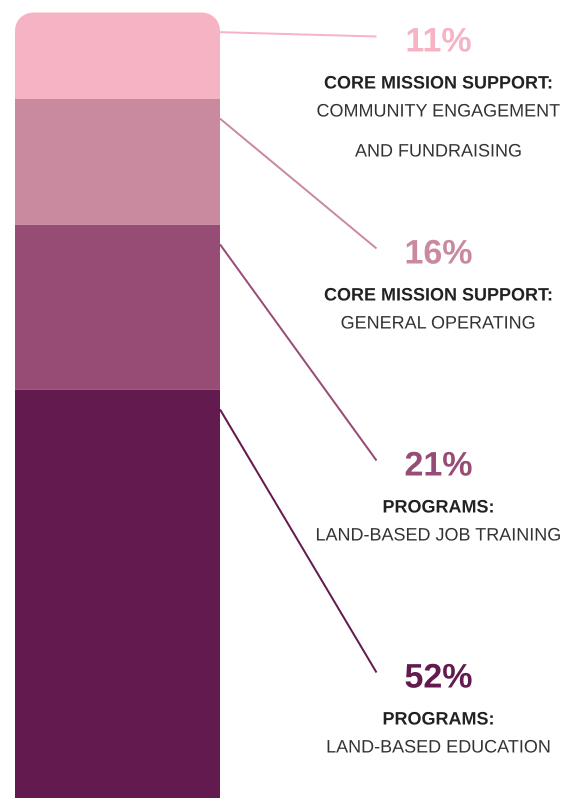 The height and width of the screenshot is (798, 576). Describe the element at coordinates (438, 732) in the screenshot. I see `text: PROGRAMS: LAND-BASED EDUCATION` at that location.